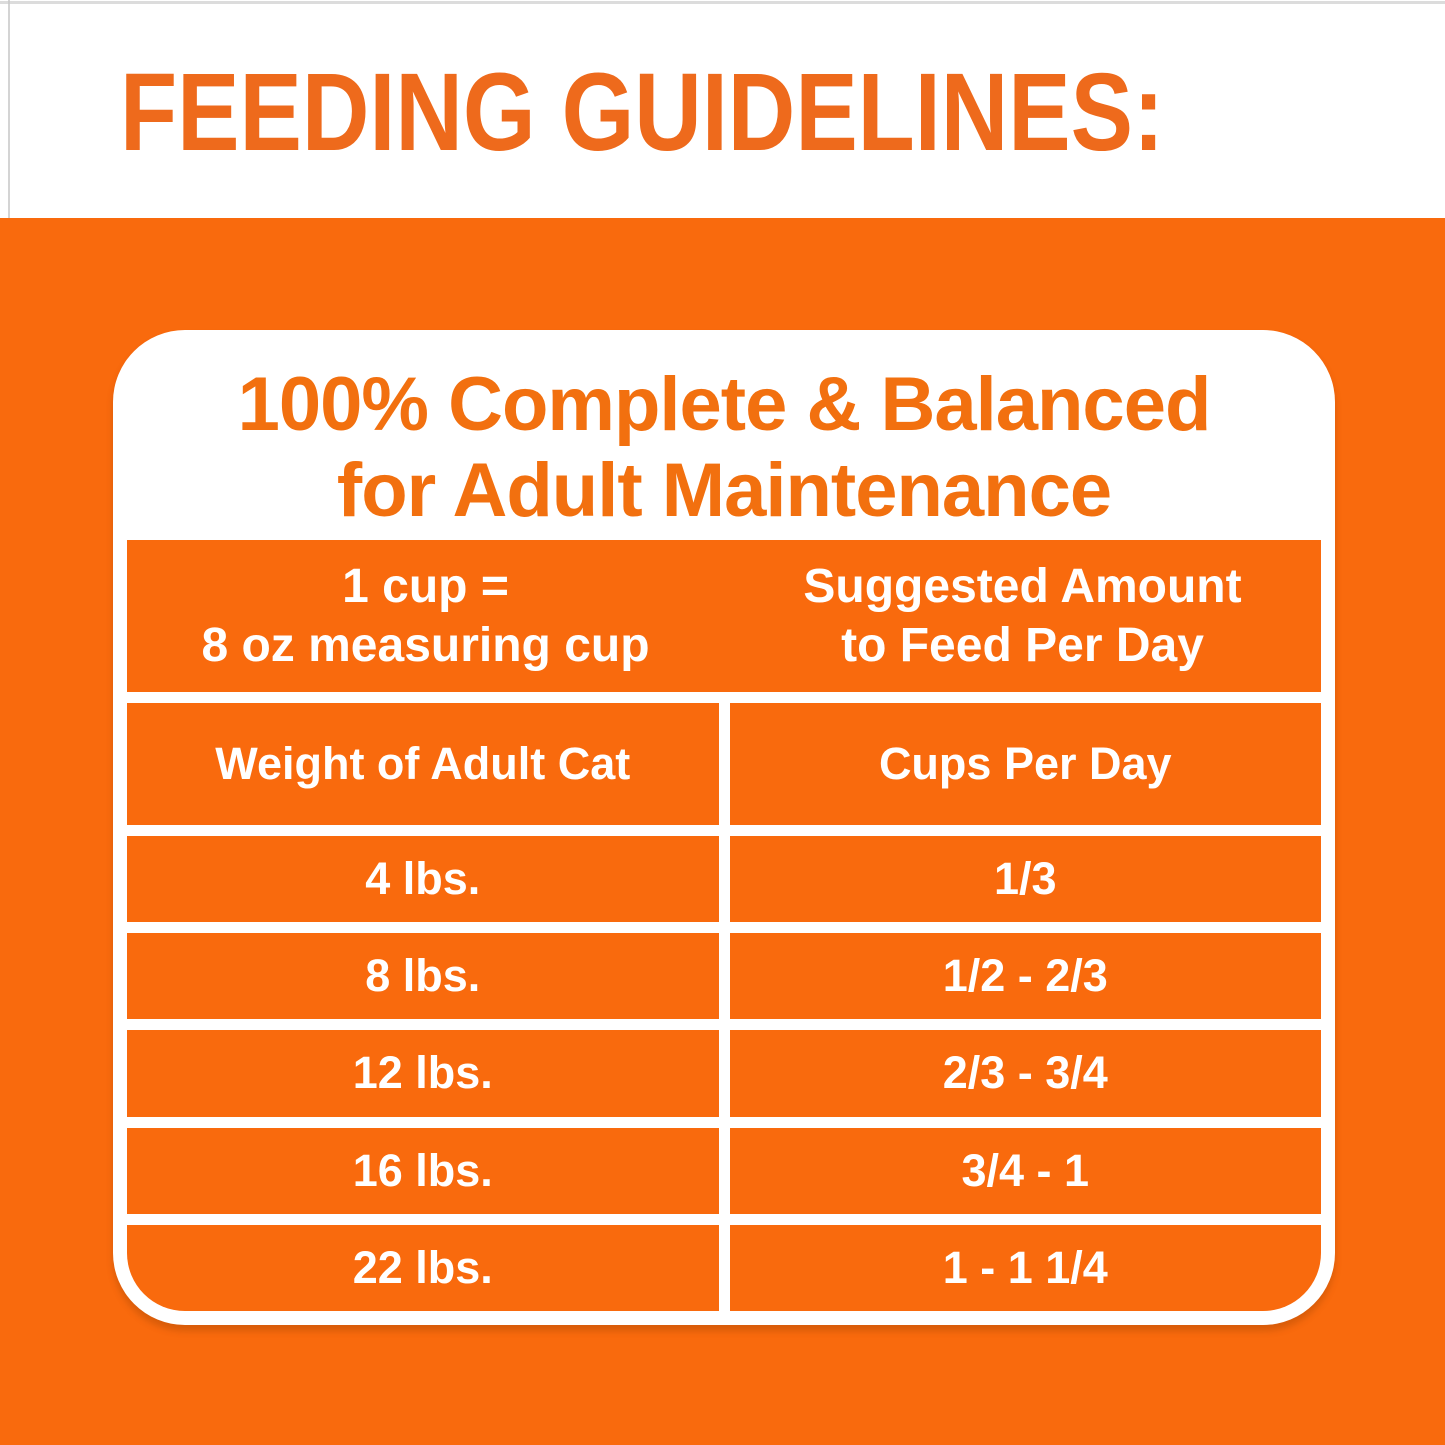 Image resolution: width=1445 pixels, height=1445 pixels. Describe the element at coordinates (1025, 1073) in the screenshot. I see `cups-cell-row3: 2/3 - 3/4` at that location.